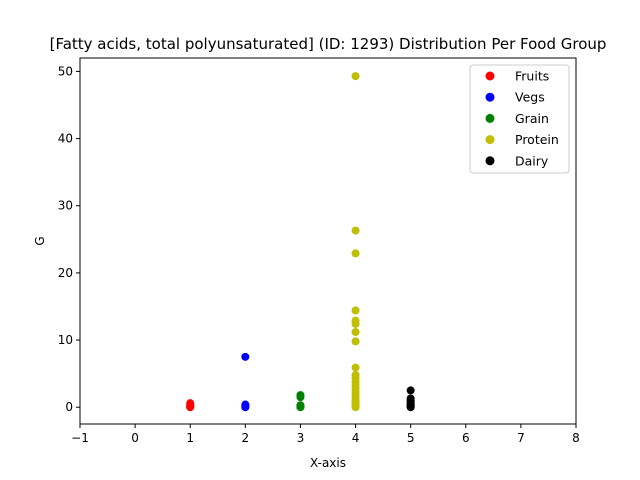  I want to click on x-axis-ticks: −1 0 1 2 3 4 5 6 7 8, so click(325, 434).